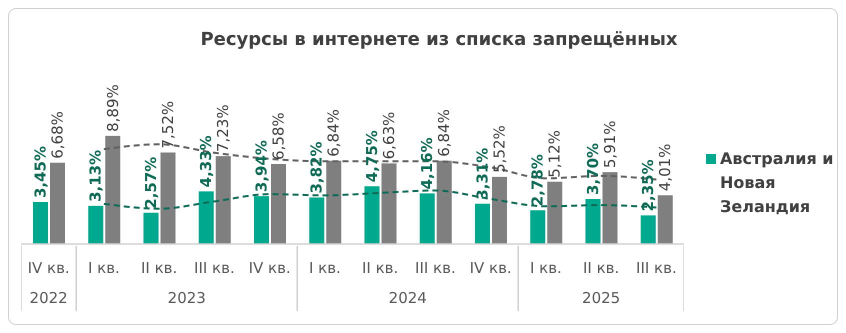  What do you see at coordinates (389, 136) in the screenshot?
I see `data-label: 6,63%` at bounding box center [389, 136].